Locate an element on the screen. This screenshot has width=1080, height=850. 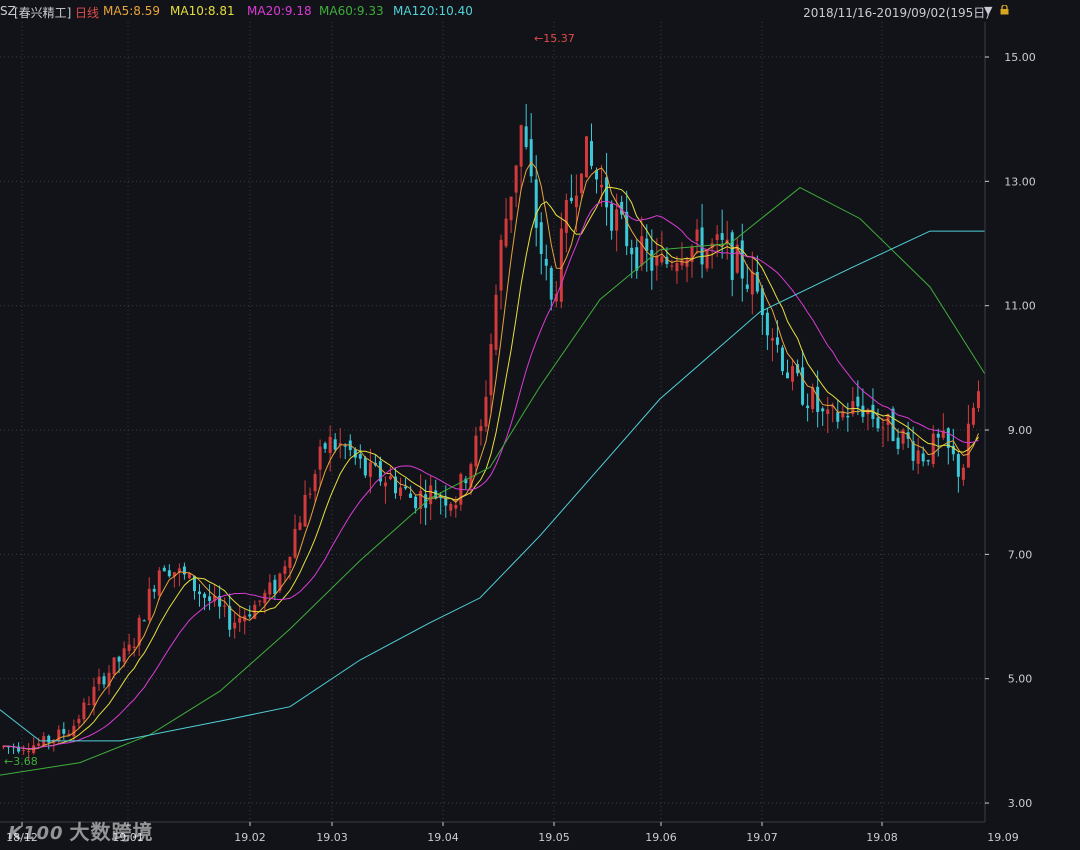
x-tick-label: 19.03 is located at coordinates (332, 837).